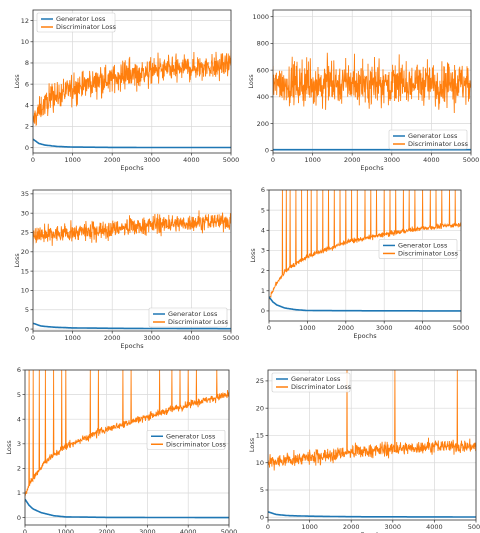 Image resolution: width=480 pixels, height=533 pixels. I want to click on y-tick-label: 400, so click(263, 97).